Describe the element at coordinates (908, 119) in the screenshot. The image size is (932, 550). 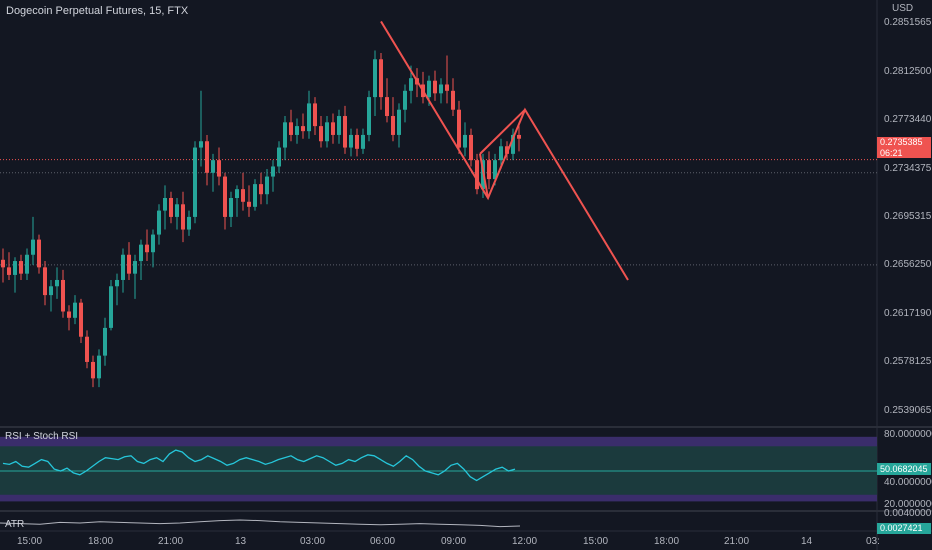
I see `price-axis-label: 0.2773440` at that location.